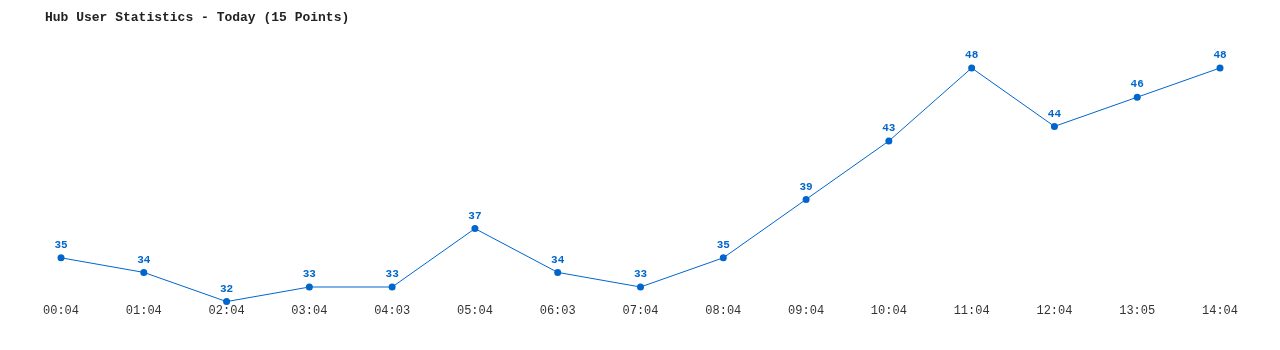  Describe the element at coordinates (143, 310) in the screenshot. I see `x-tick-label: 01:04` at that location.